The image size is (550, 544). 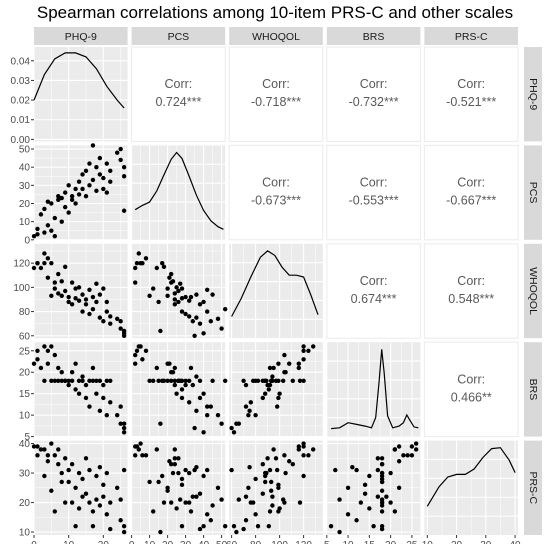 What do you see at coordinates (471, 36) in the screenshot?
I see `column-strip-prs-c` at bounding box center [471, 36].